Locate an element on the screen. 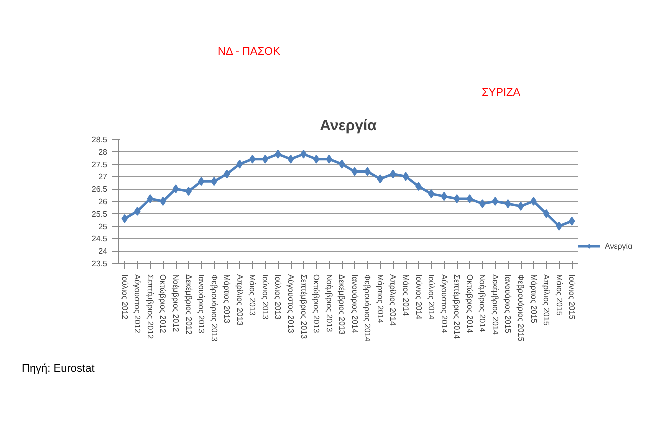 The image size is (671, 426). x-tick-label: Οκτώβριος 2012 is located at coordinates (163, 304).